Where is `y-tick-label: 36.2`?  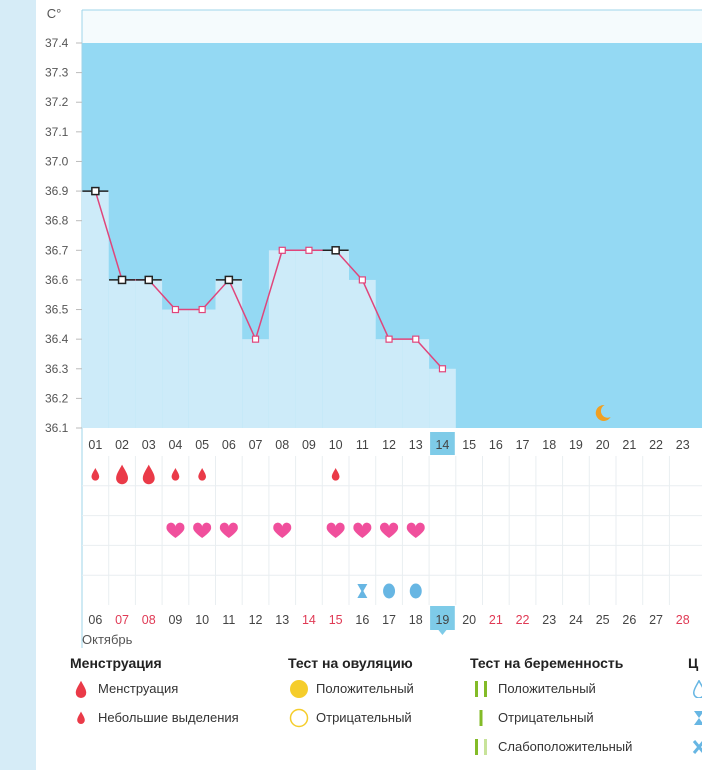 y-tick-label: 36.2 is located at coordinates (57, 398).